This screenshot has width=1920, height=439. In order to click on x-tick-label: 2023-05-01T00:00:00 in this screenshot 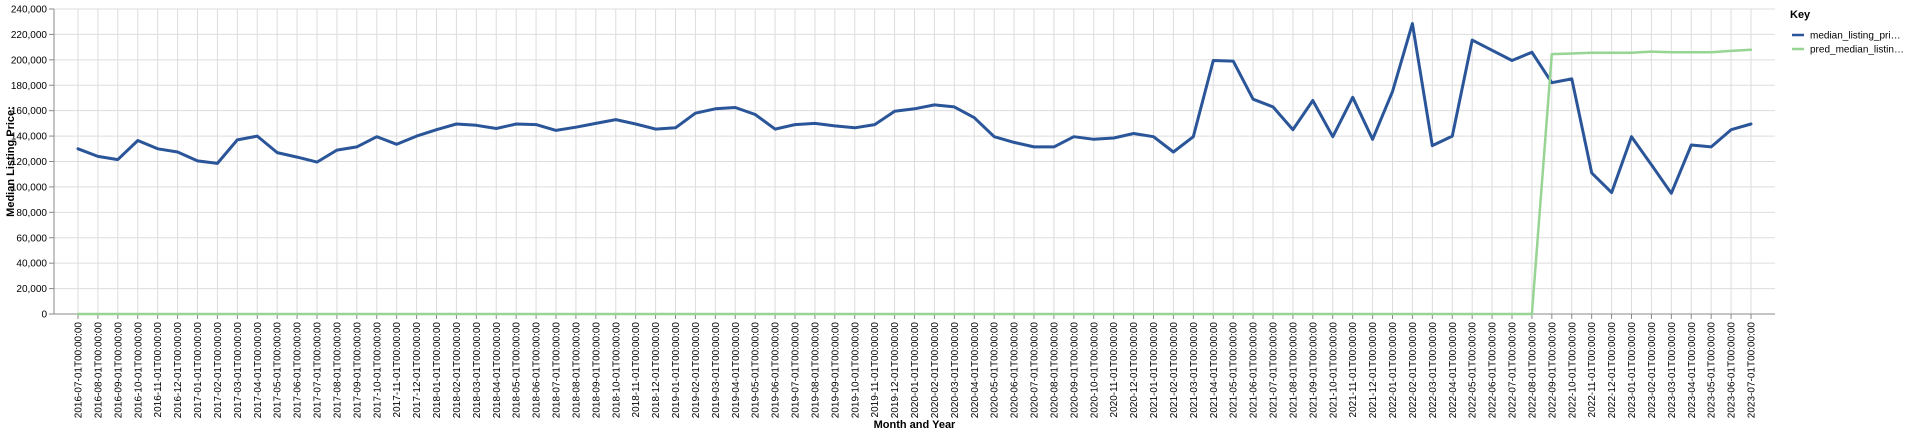, I will do `click(1712, 370)`.